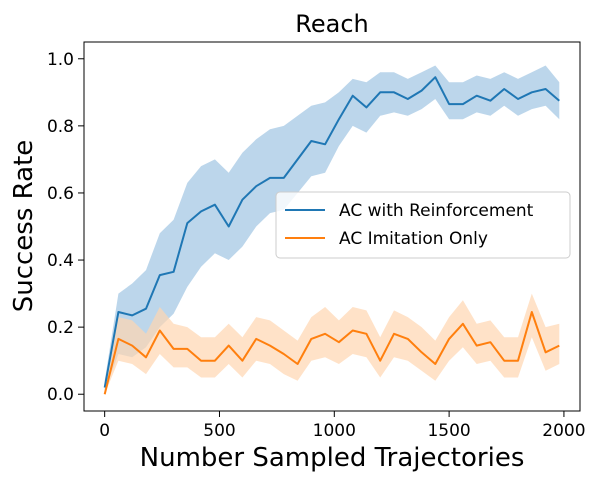  I want to click on y-tick-label: 0.2, so click(60, 328).